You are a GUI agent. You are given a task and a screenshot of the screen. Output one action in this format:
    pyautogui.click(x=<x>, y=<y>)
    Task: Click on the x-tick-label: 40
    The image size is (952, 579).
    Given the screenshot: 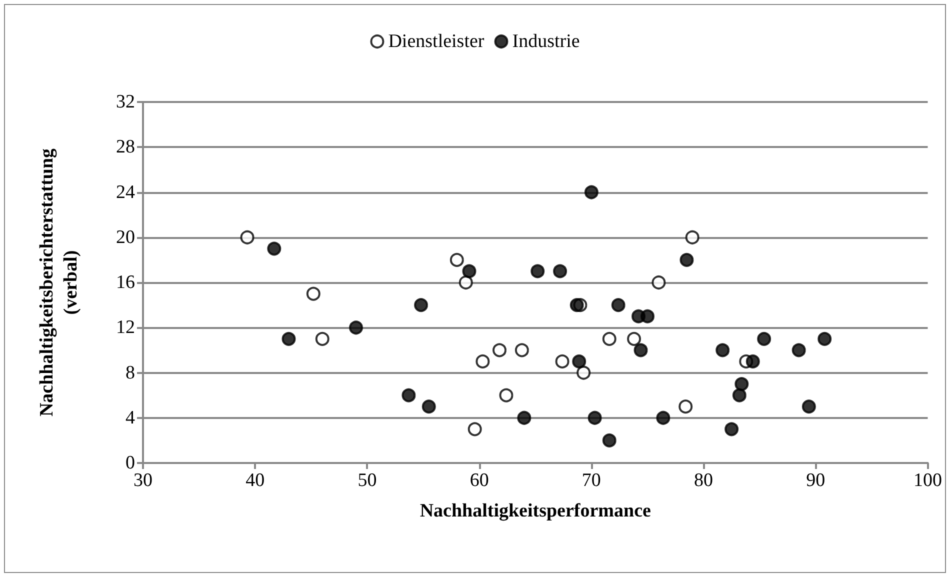 What is the action you would take?
    pyautogui.click(x=255, y=480)
    